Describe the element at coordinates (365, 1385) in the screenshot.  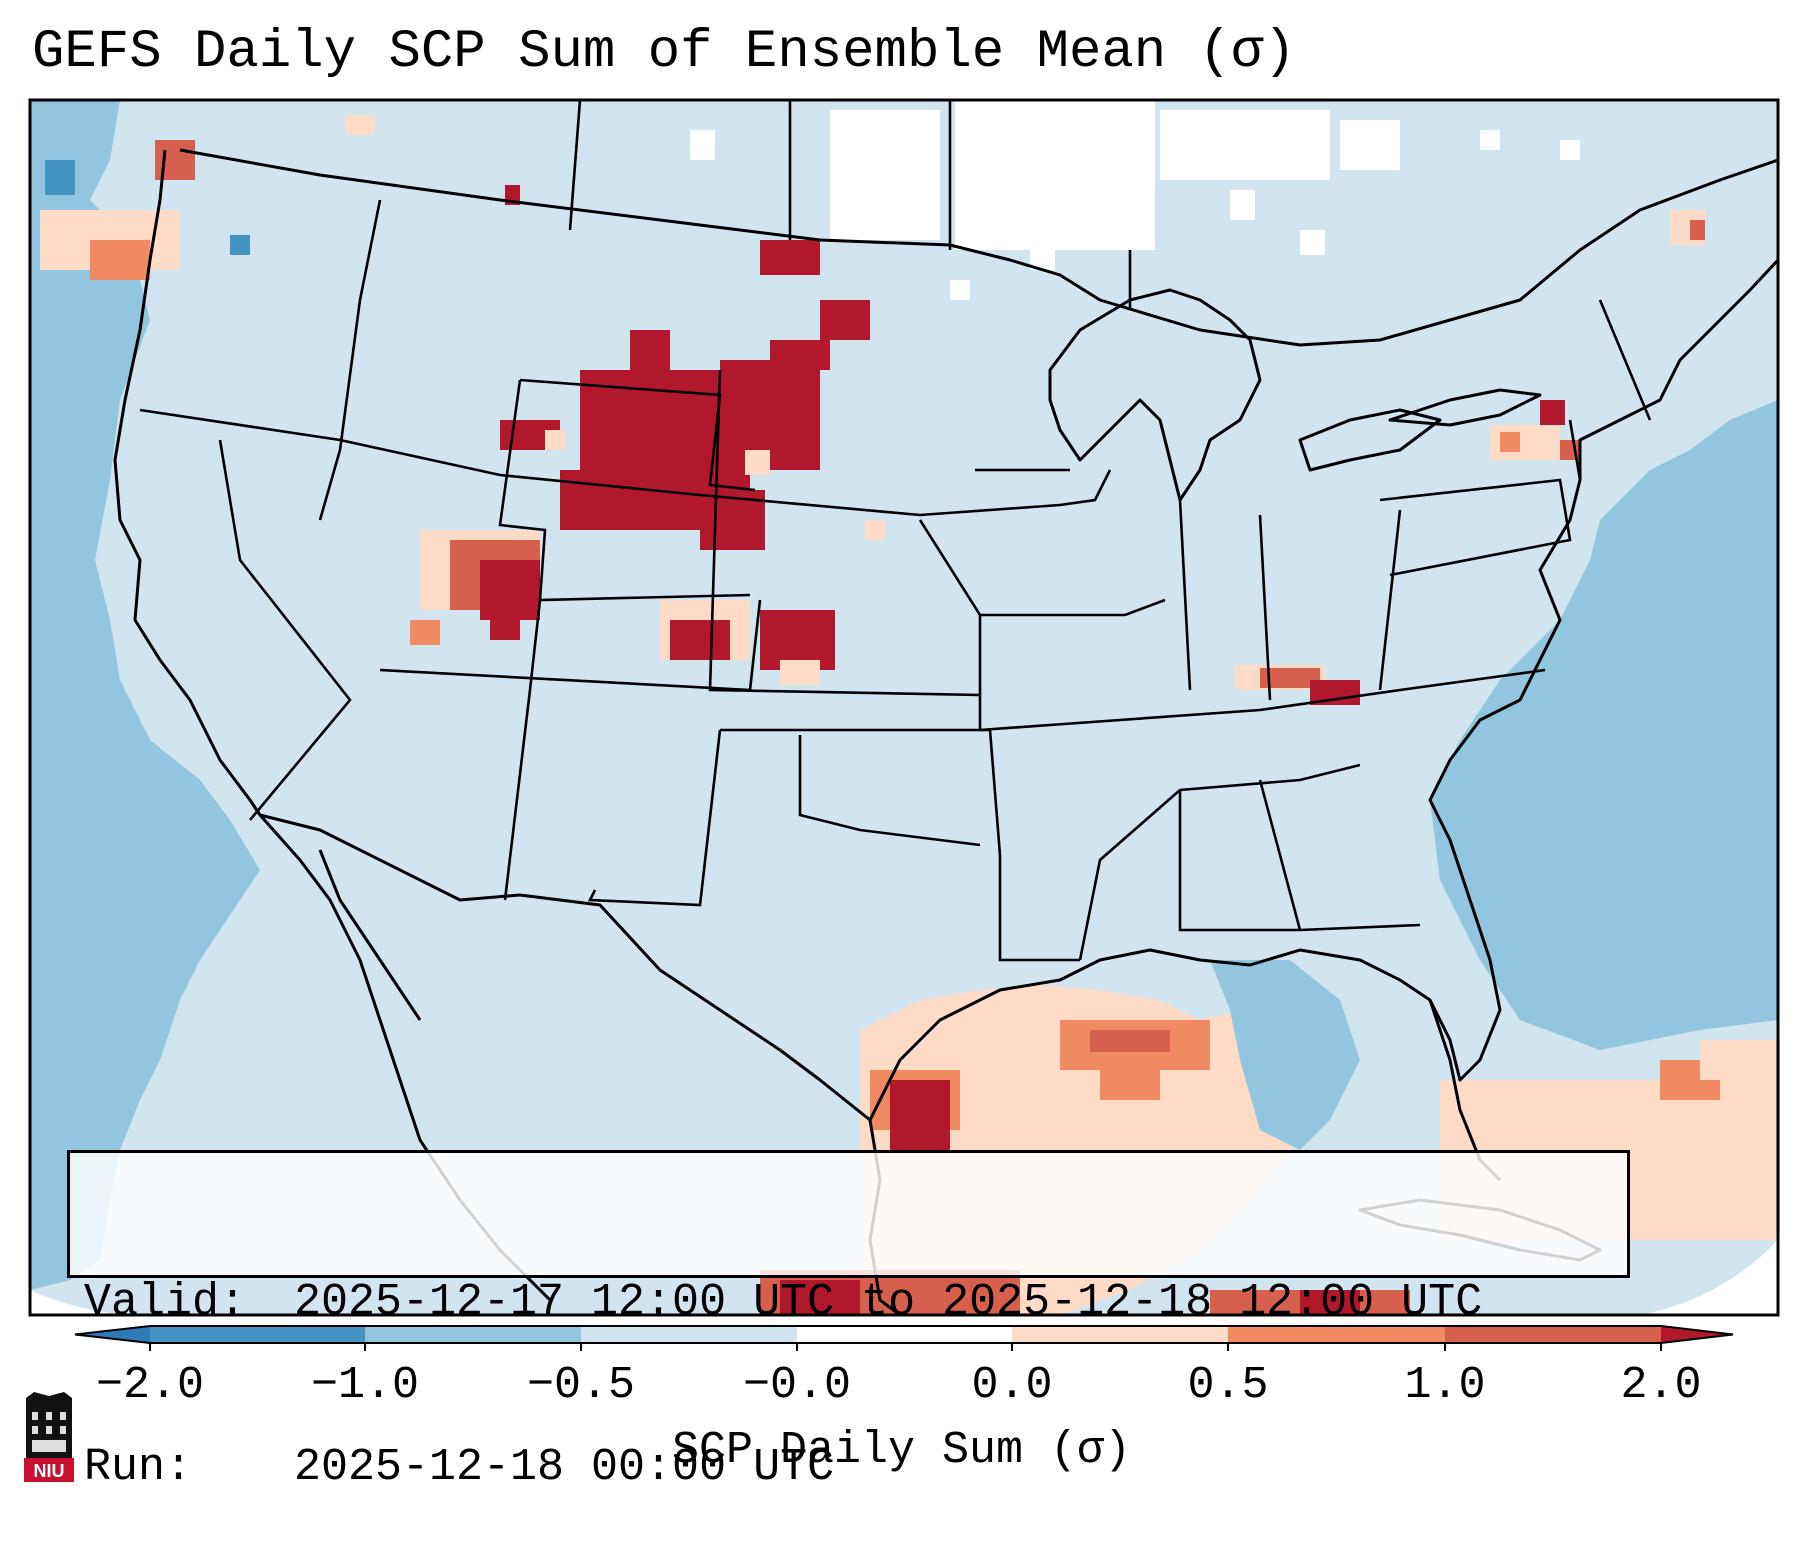
I see `colorbar-tick: −1.0` at that location.